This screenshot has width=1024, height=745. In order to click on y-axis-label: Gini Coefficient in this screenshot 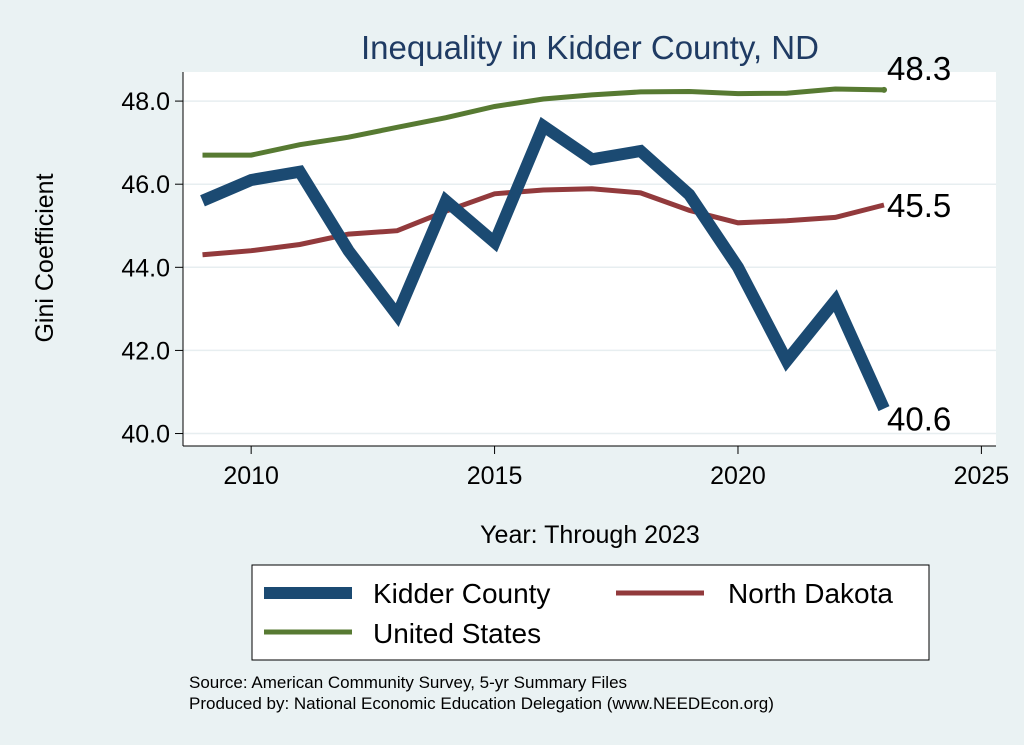, I will do `click(45, 257)`.